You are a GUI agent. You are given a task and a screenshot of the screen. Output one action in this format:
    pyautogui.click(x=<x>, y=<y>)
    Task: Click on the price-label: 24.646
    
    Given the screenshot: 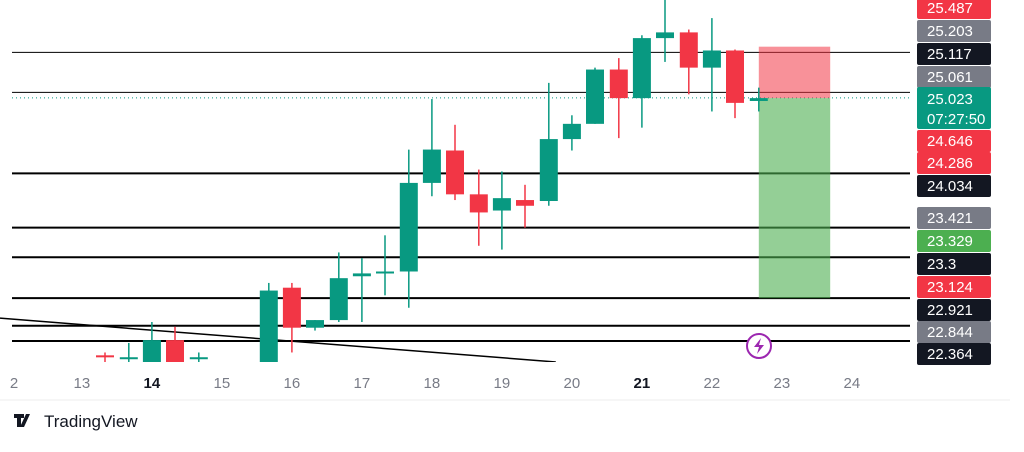 What is the action you would take?
    pyautogui.click(x=950, y=141)
    